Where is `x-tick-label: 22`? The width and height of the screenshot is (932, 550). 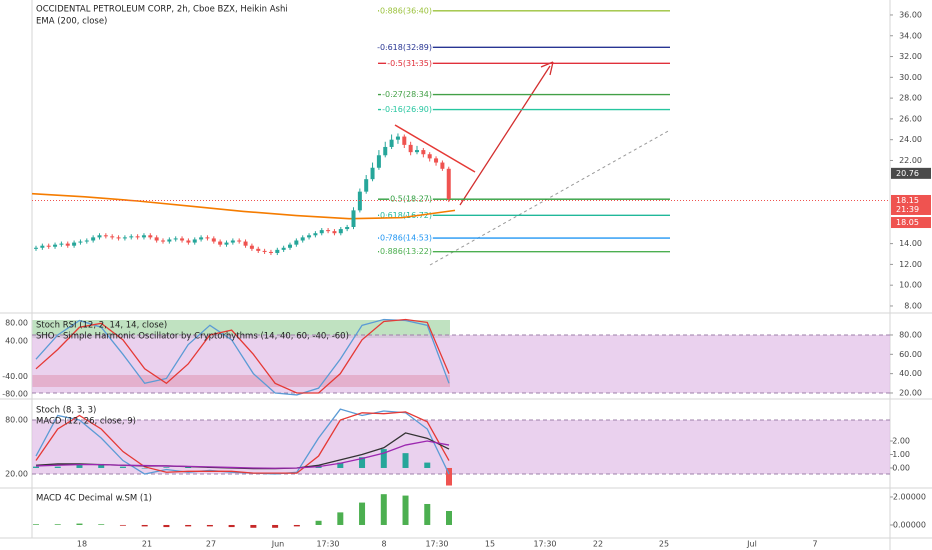 x-tick-label: 22 is located at coordinates (598, 544).